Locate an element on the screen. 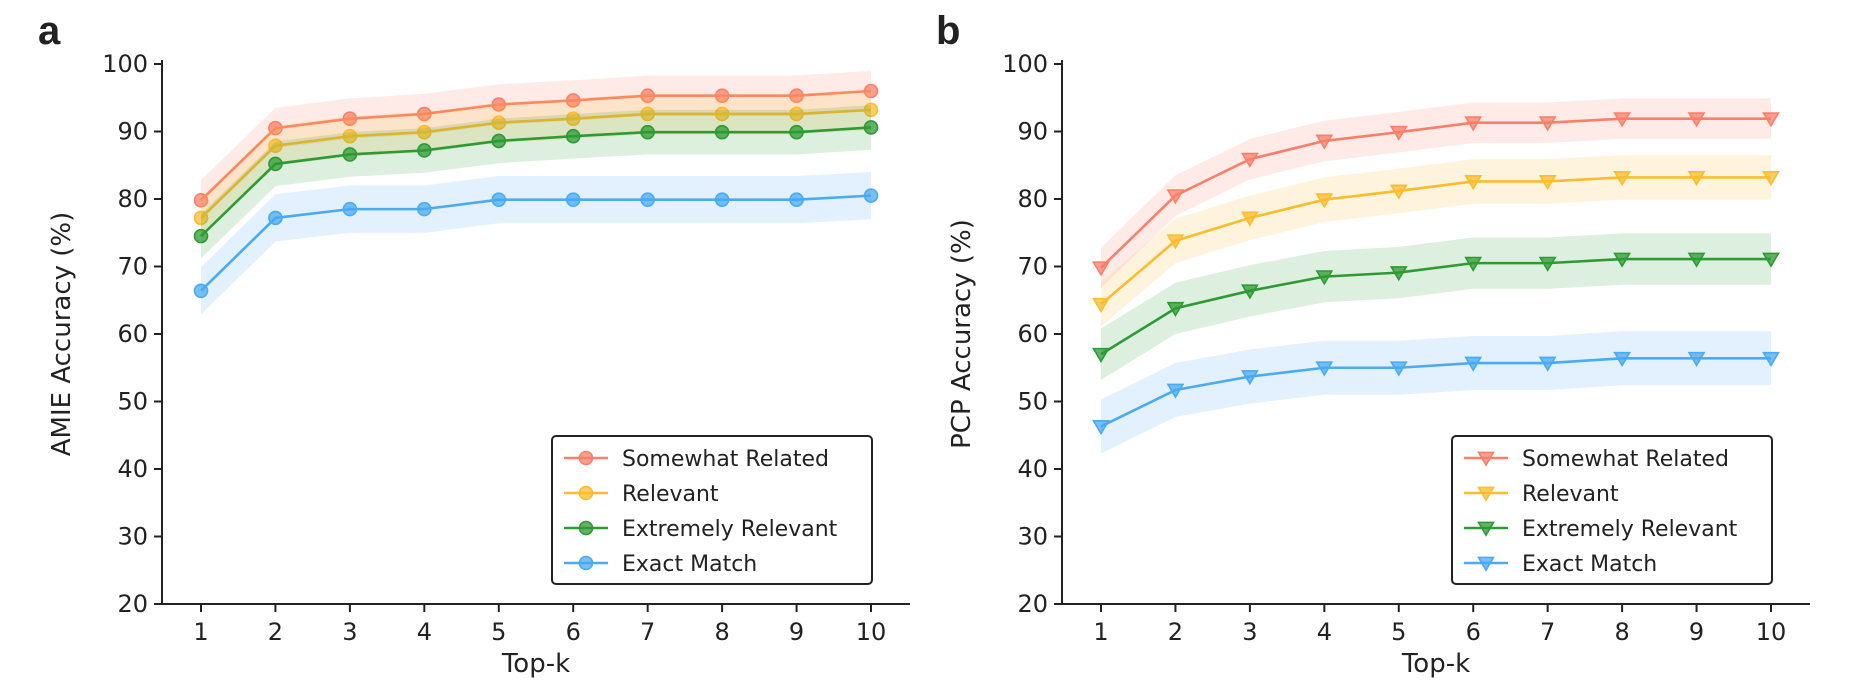 This screenshot has height=696, width=1858. y-tick-label: 100 is located at coordinates (125, 64).